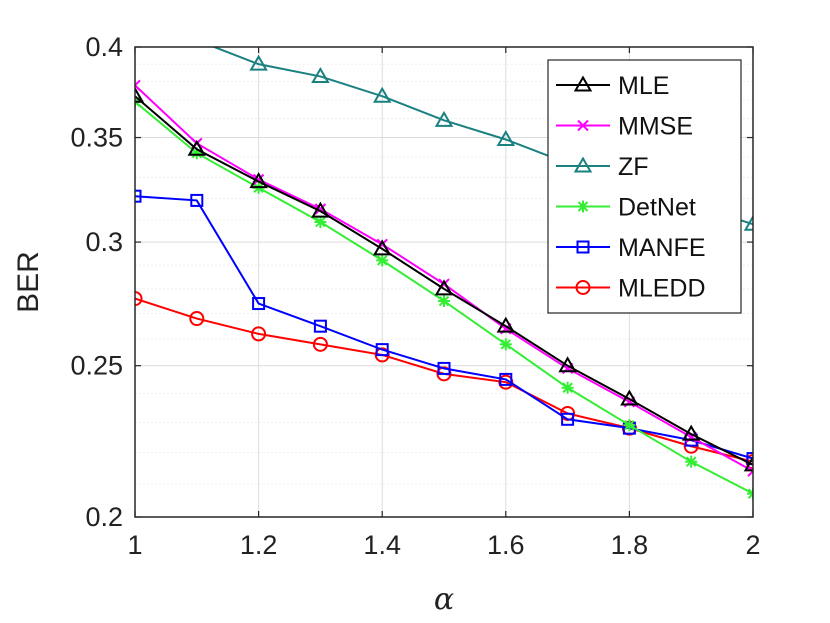 This screenshot has height=623, width=830. I want to click on y-tick-label: 0.3, so click(104, 242).